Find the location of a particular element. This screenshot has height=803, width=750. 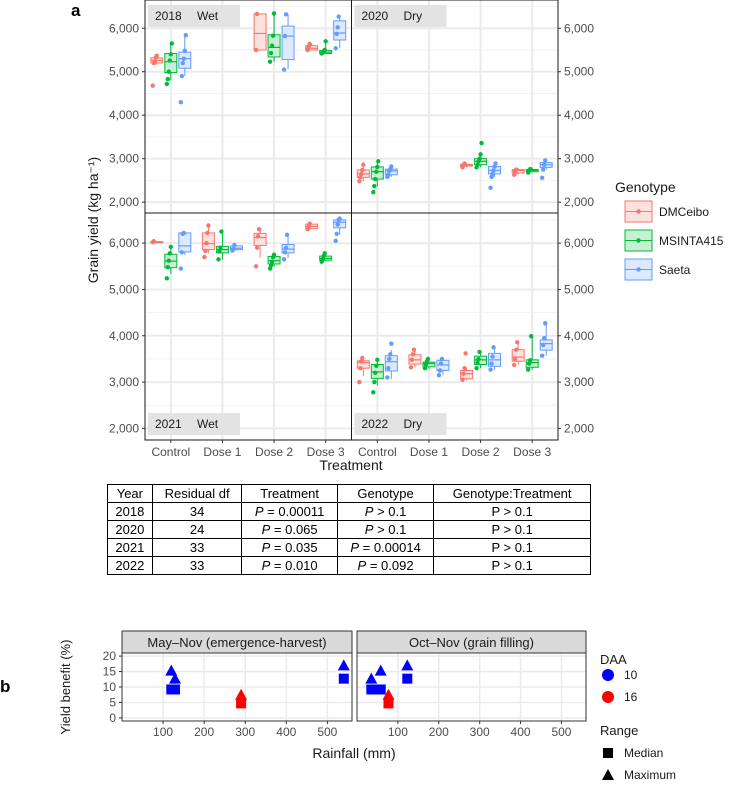

legend-title-daa: DAA is located at coordinates (613, 659).